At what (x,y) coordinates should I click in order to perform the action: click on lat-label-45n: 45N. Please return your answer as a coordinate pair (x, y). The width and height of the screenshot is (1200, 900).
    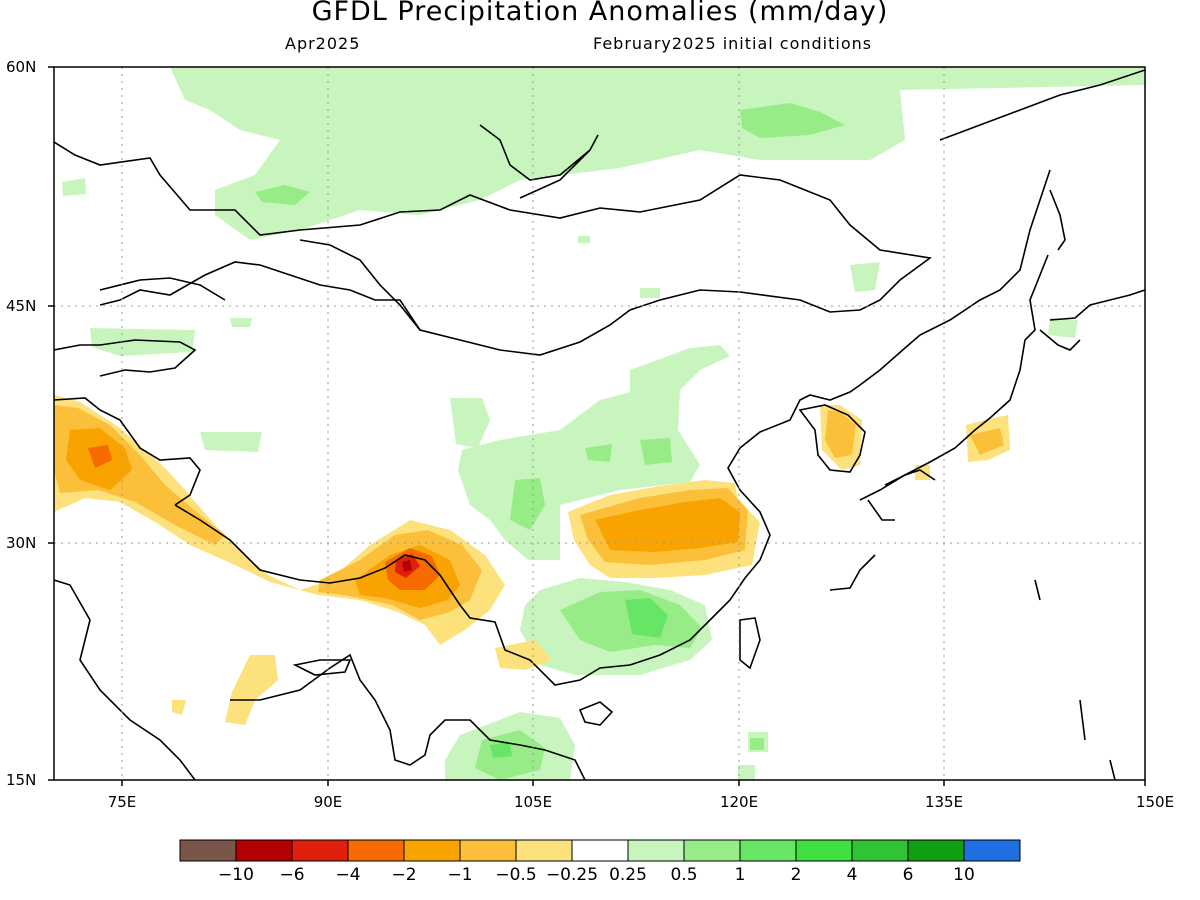
    Looking at the image, I should click on (21, 306).